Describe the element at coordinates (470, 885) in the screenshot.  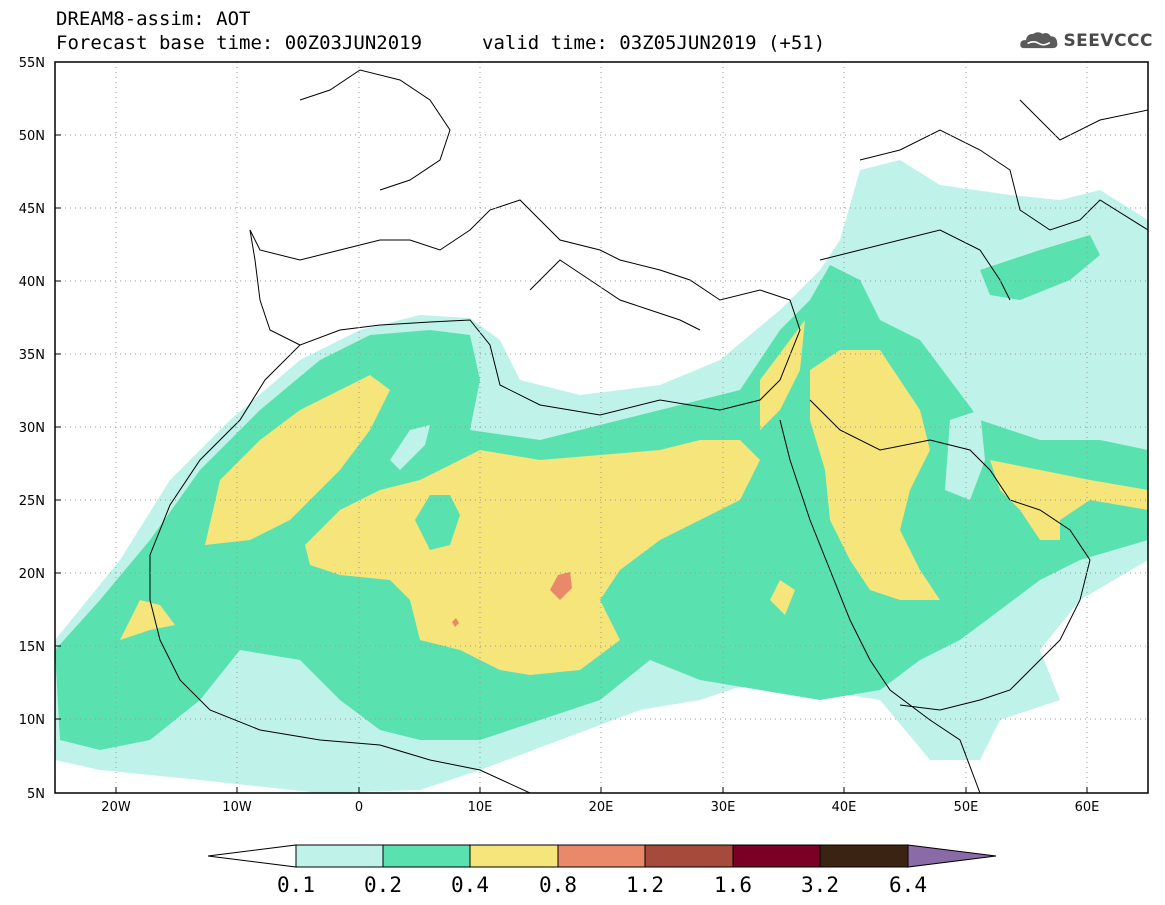
I see `colorbar-label: 0.4` at that location.